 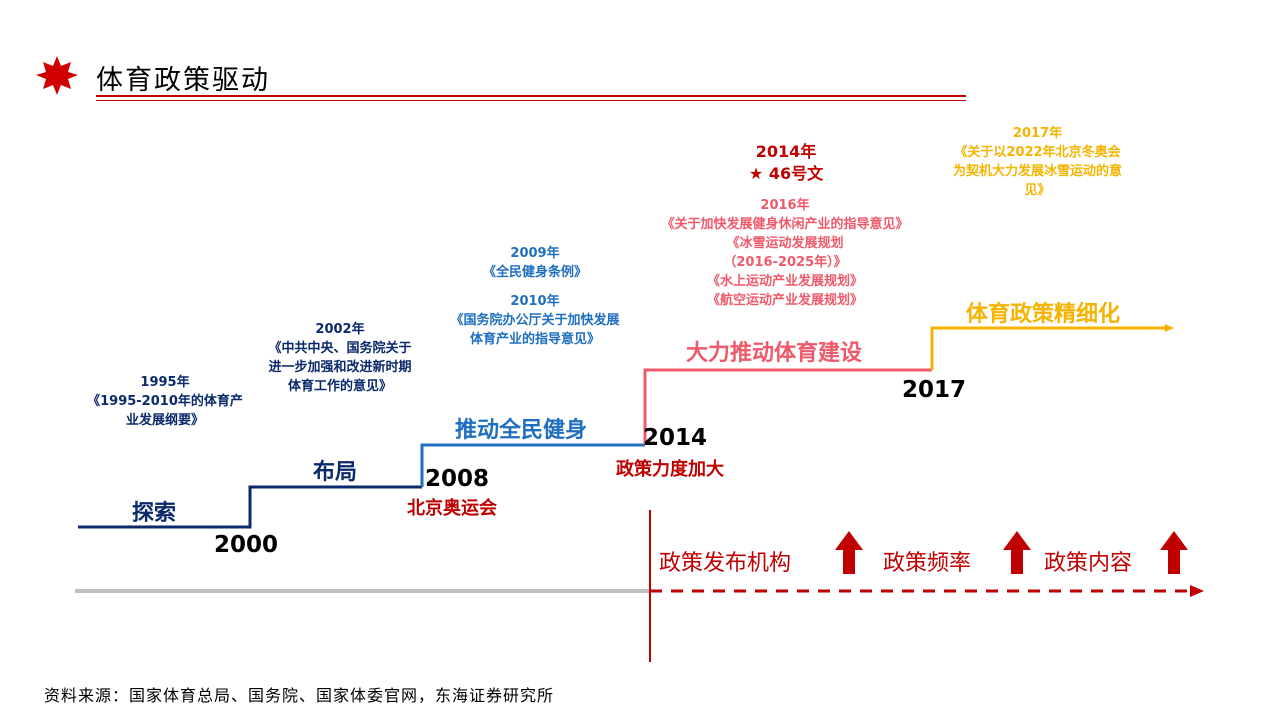 I want to click on step-arrowhead, so click(x=1169, y=328).